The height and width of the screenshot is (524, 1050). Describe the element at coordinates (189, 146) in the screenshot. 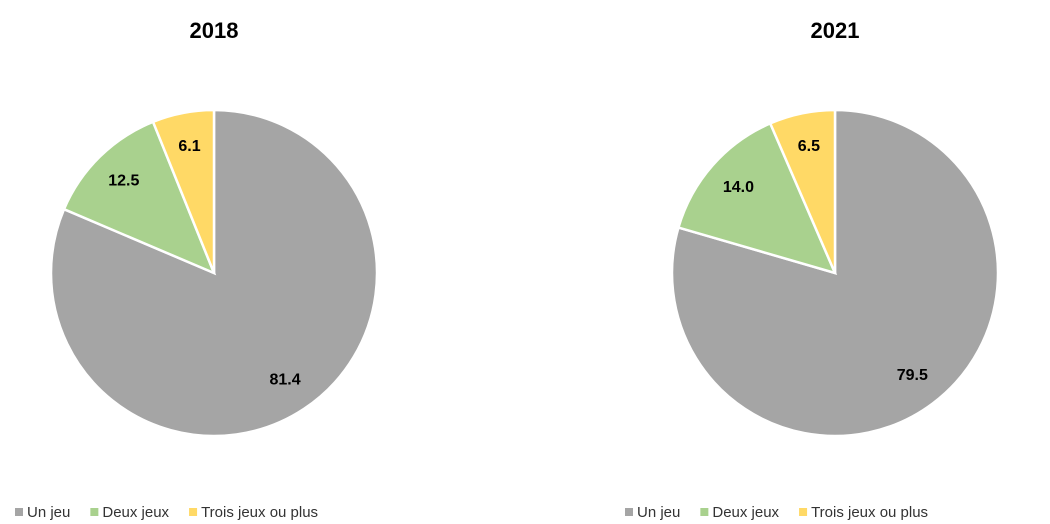

I see `data-label: 6.1` at that location.